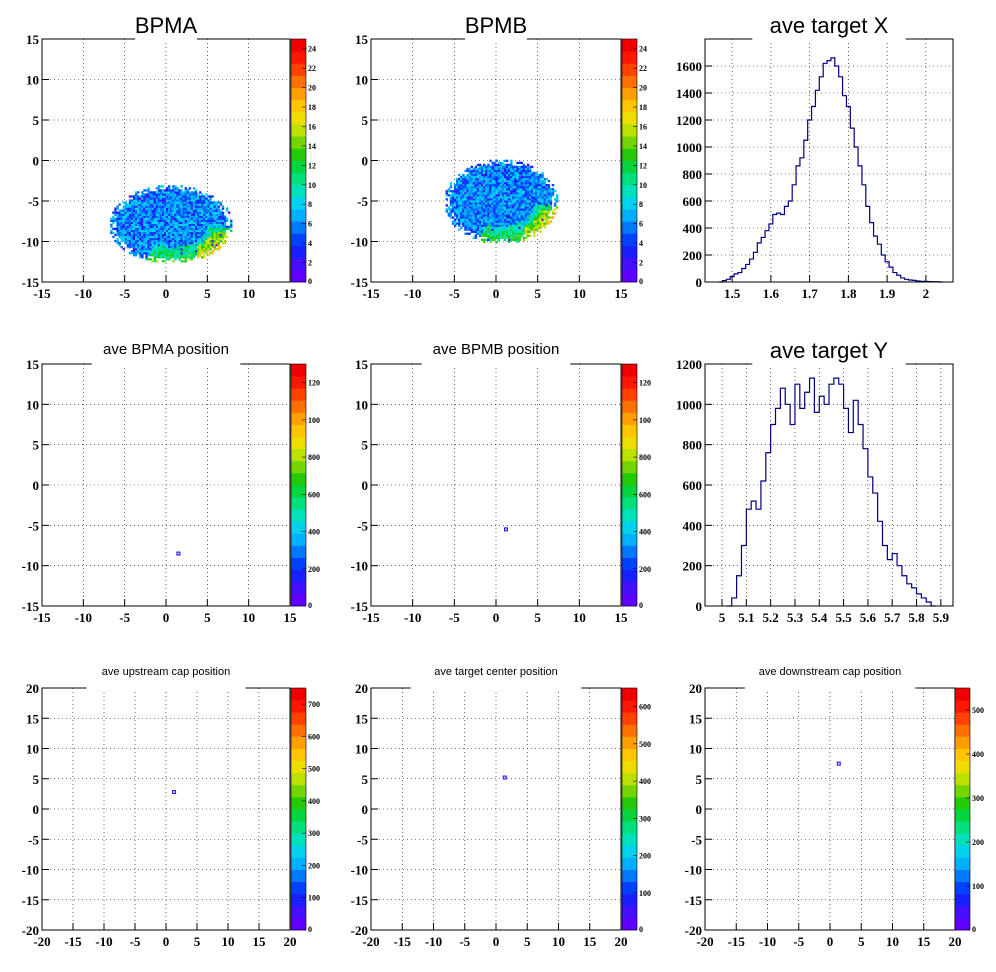 The image size is (996, 972). What do you see at coordinates (504, 777) in the screenshot?
I see `heatmap-spot-core` at bounding box center [504, 777].